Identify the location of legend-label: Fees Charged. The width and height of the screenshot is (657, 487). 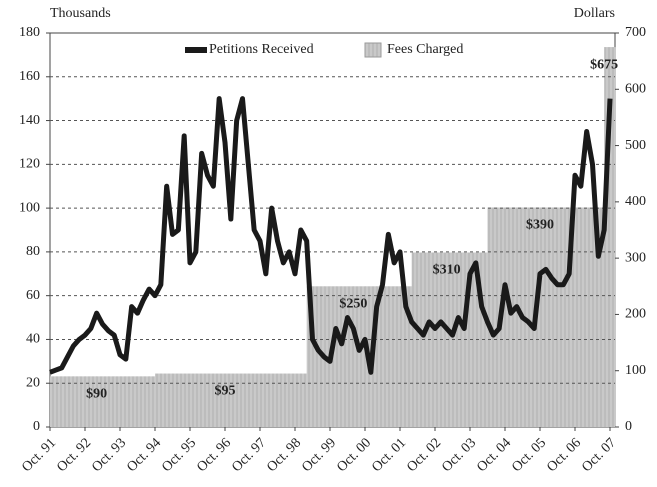
(425, 49).